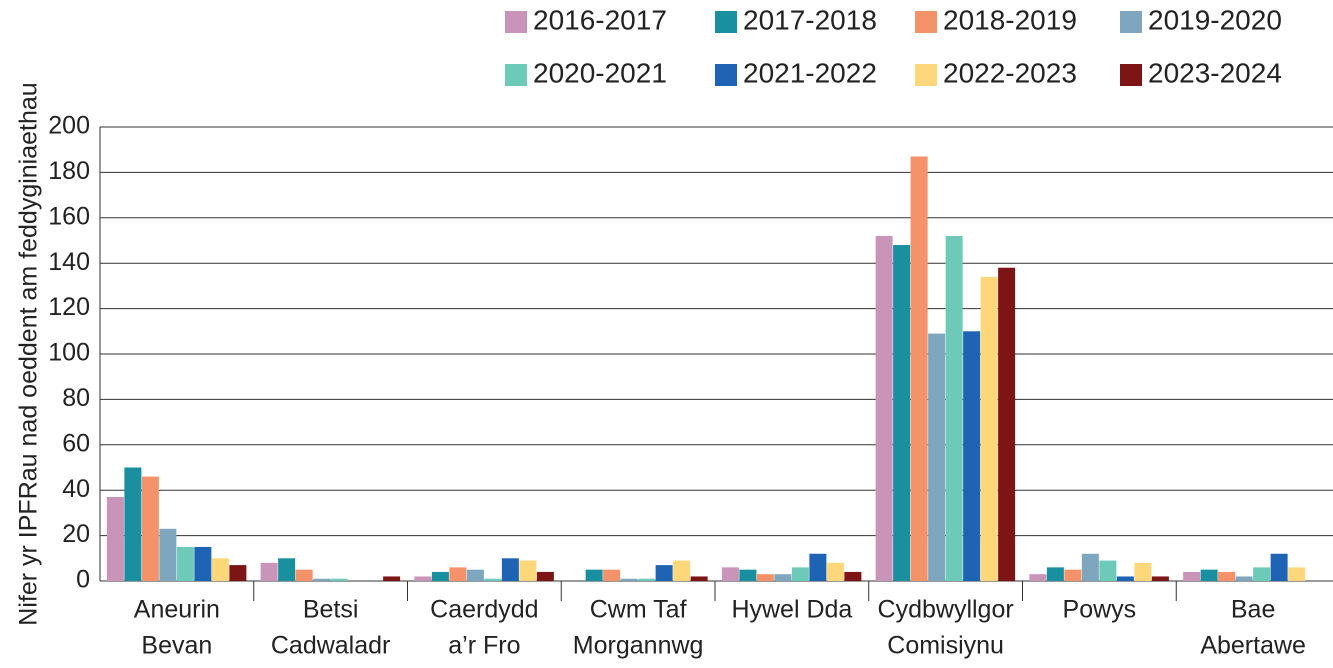  What do you see at coordinates (638, 646) in the screenshot?
I see `x-tick-label: Morgannwg` at bounding box center [638, 646].